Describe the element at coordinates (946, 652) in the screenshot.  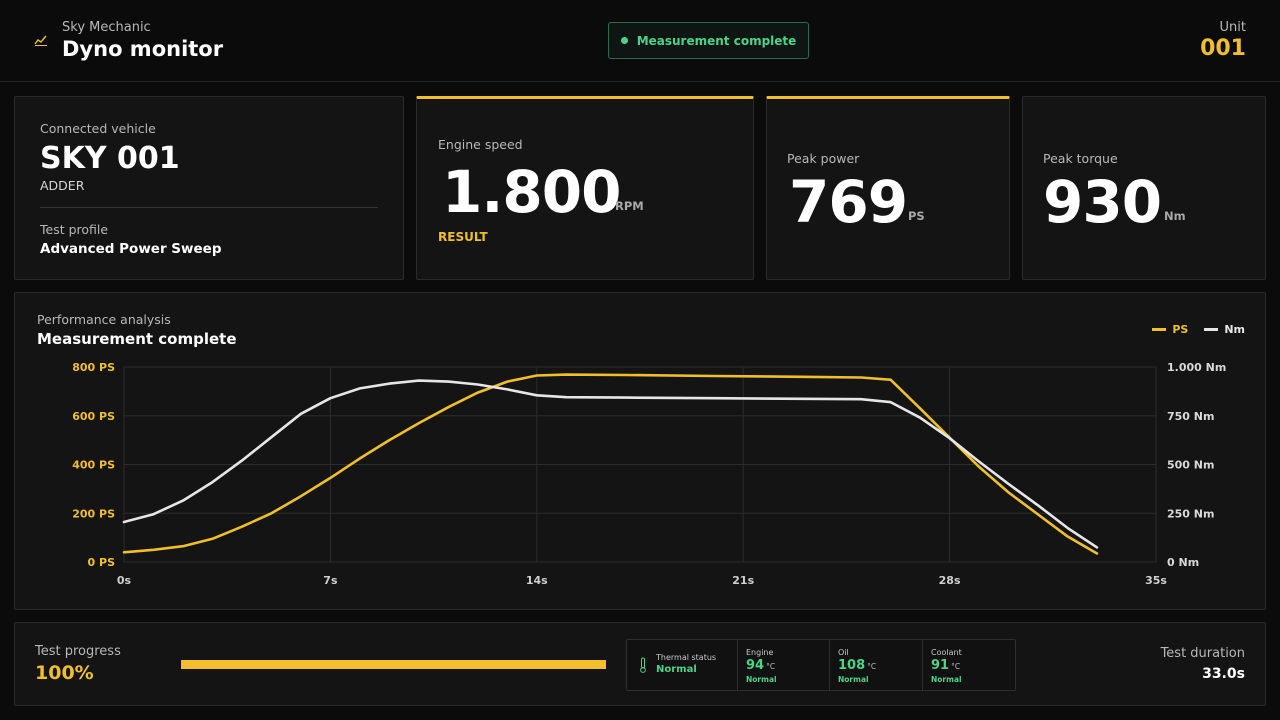
I see `coolant-temp-label: Coolant` at that location.